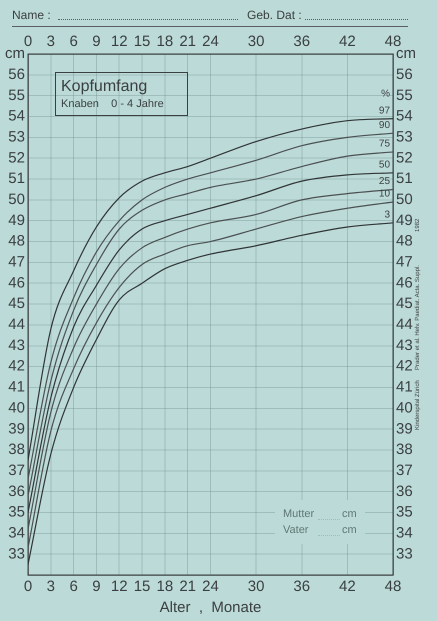 The height and width of the screenshot is (621, 437). Describe the element at coordinates (73, 587) in the screenshot. I see `x-tick-label: 6` at that location.